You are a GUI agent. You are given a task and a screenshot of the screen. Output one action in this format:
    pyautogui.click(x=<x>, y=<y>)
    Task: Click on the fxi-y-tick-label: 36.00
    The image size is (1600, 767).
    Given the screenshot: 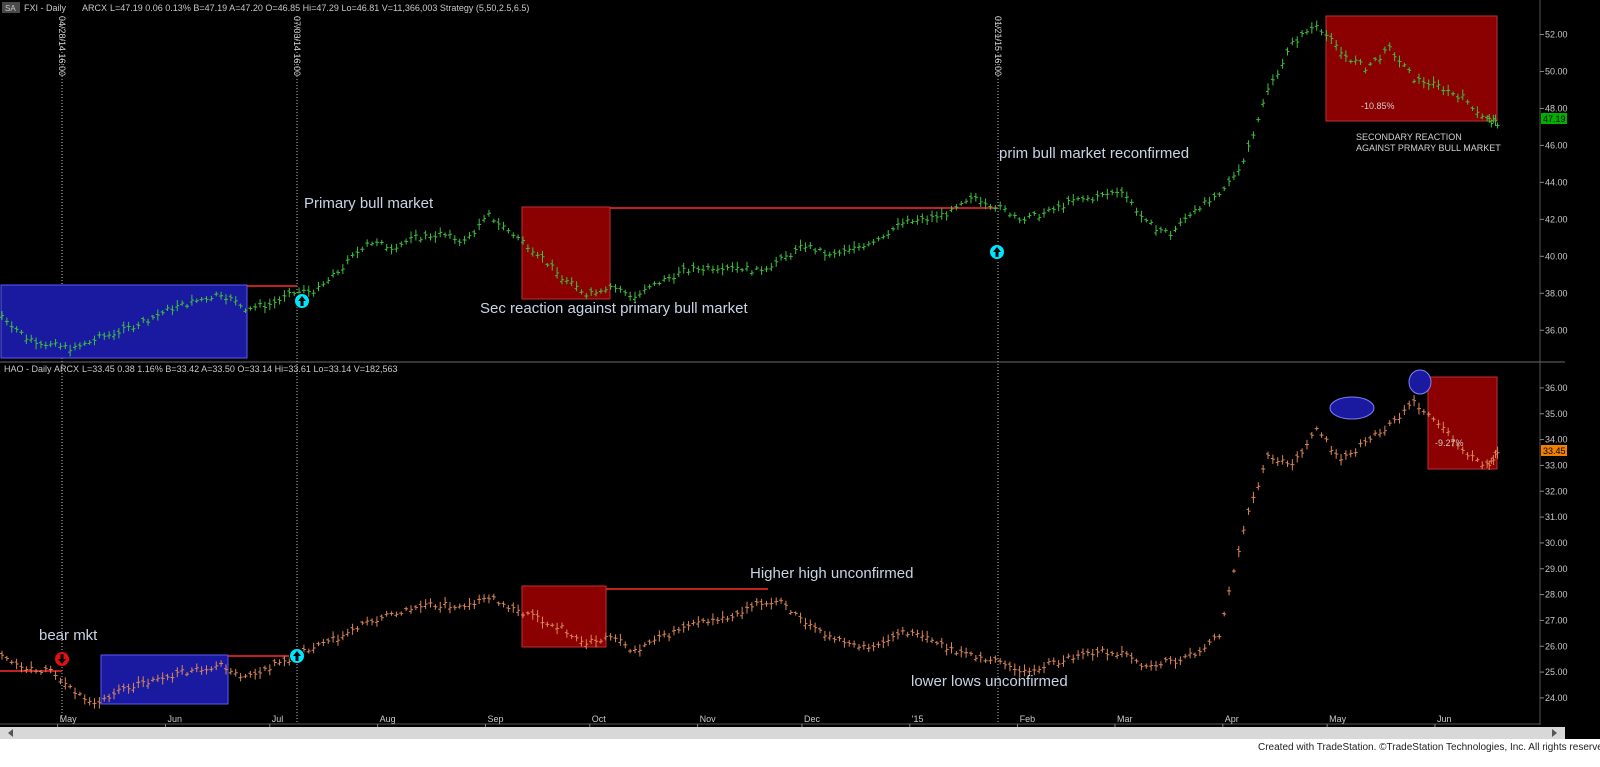 What is the action you would take?
    pyautogui.click(x=1556, y=330)
    